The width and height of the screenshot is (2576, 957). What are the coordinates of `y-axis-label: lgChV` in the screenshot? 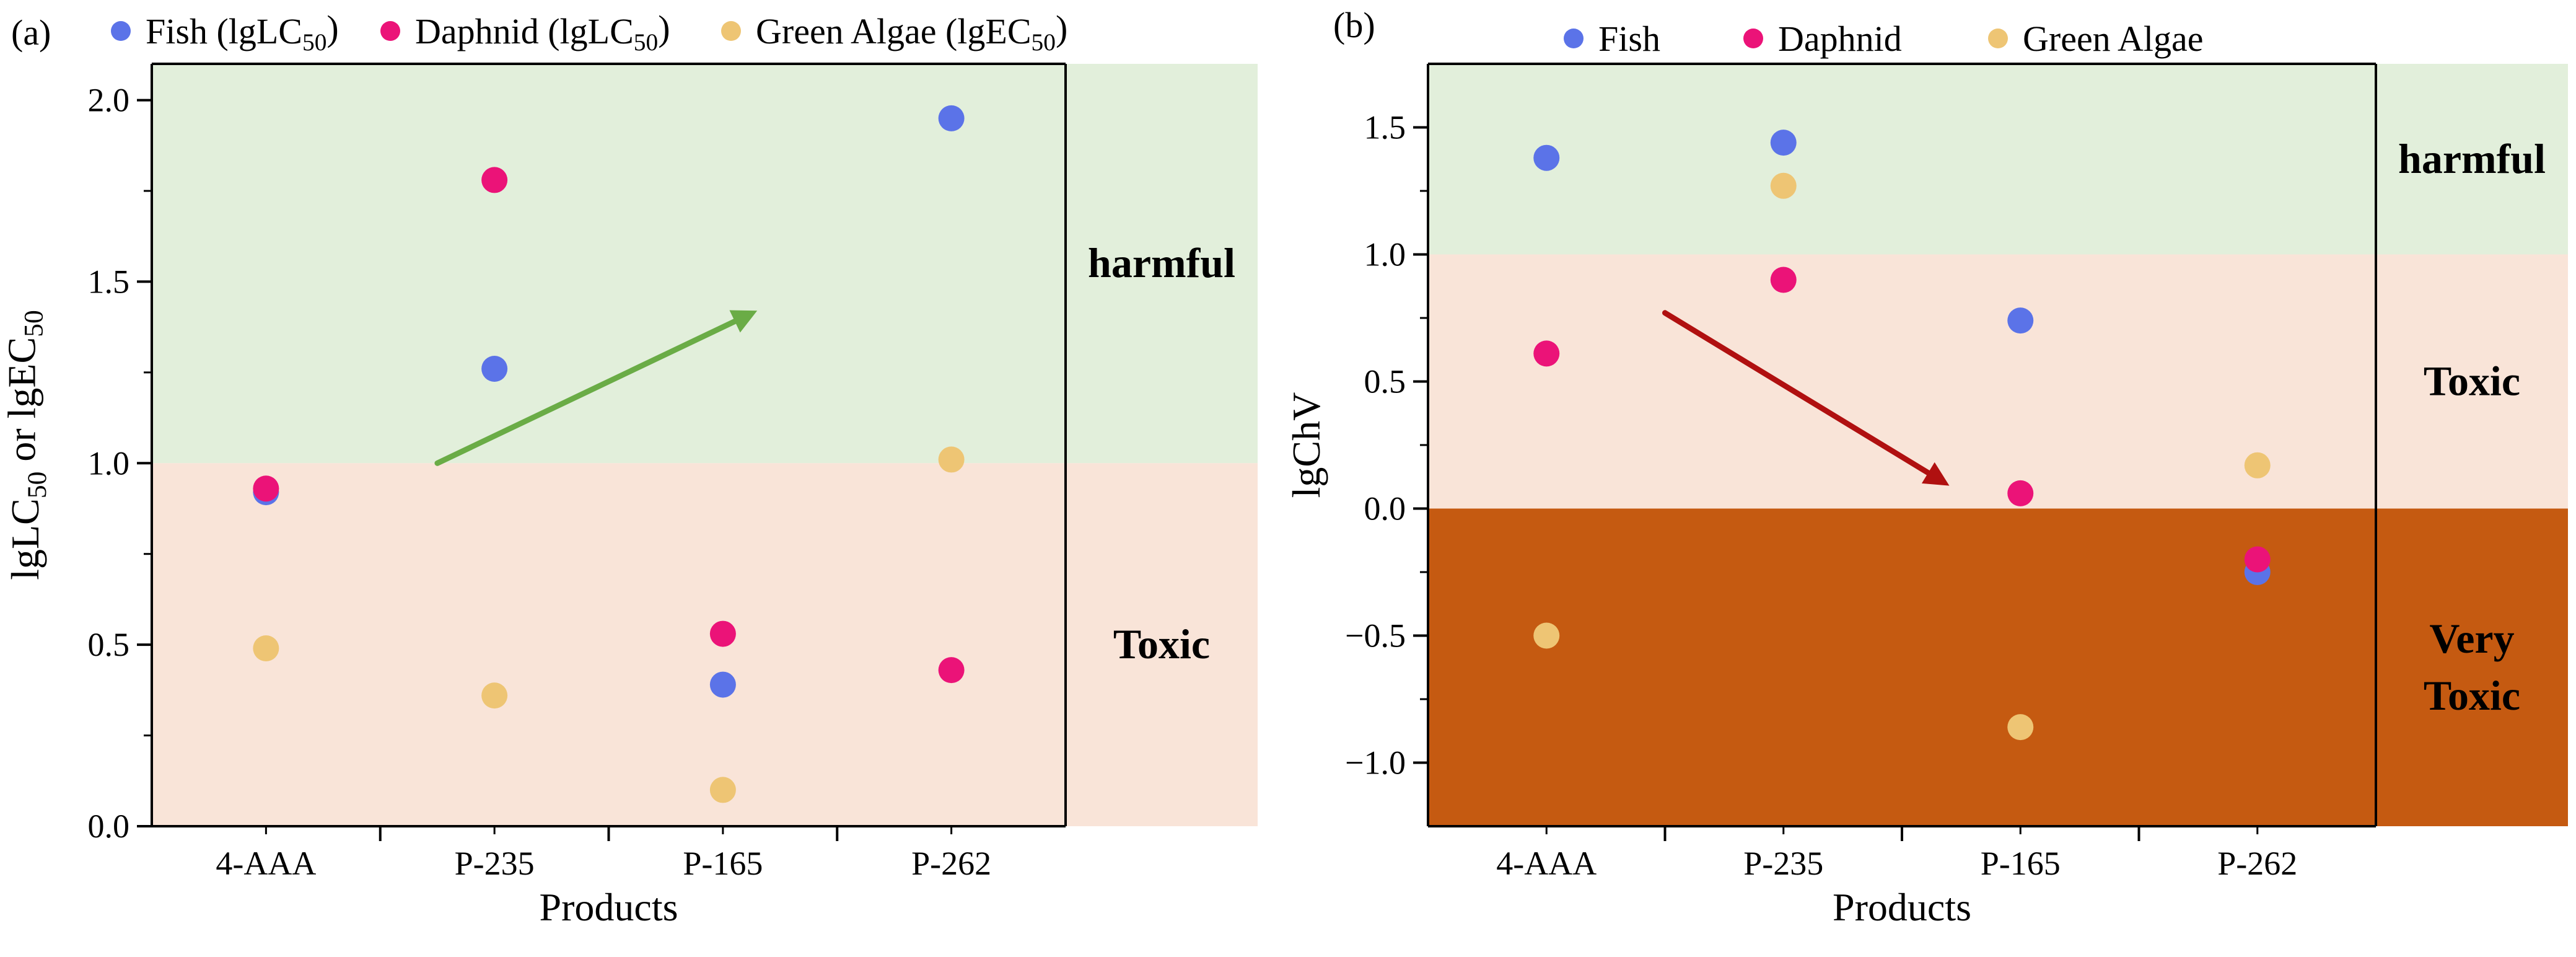 It's located at (1306, 445).